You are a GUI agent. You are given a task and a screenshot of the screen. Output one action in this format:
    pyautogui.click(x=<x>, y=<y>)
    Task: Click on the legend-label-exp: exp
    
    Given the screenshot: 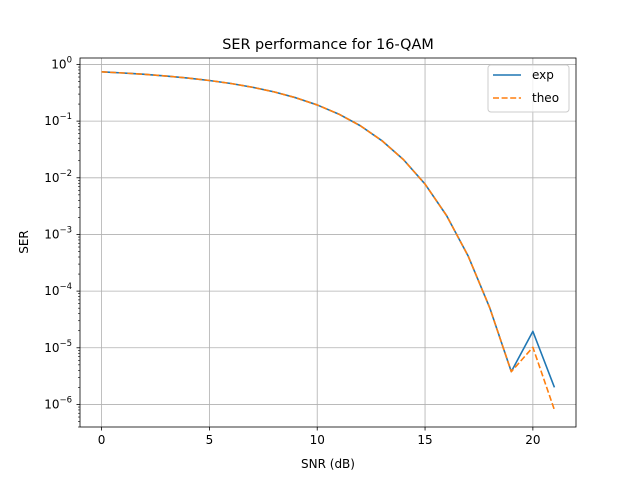 What is the action you would take?
    pyautogui.click(x=543, y=75)
    